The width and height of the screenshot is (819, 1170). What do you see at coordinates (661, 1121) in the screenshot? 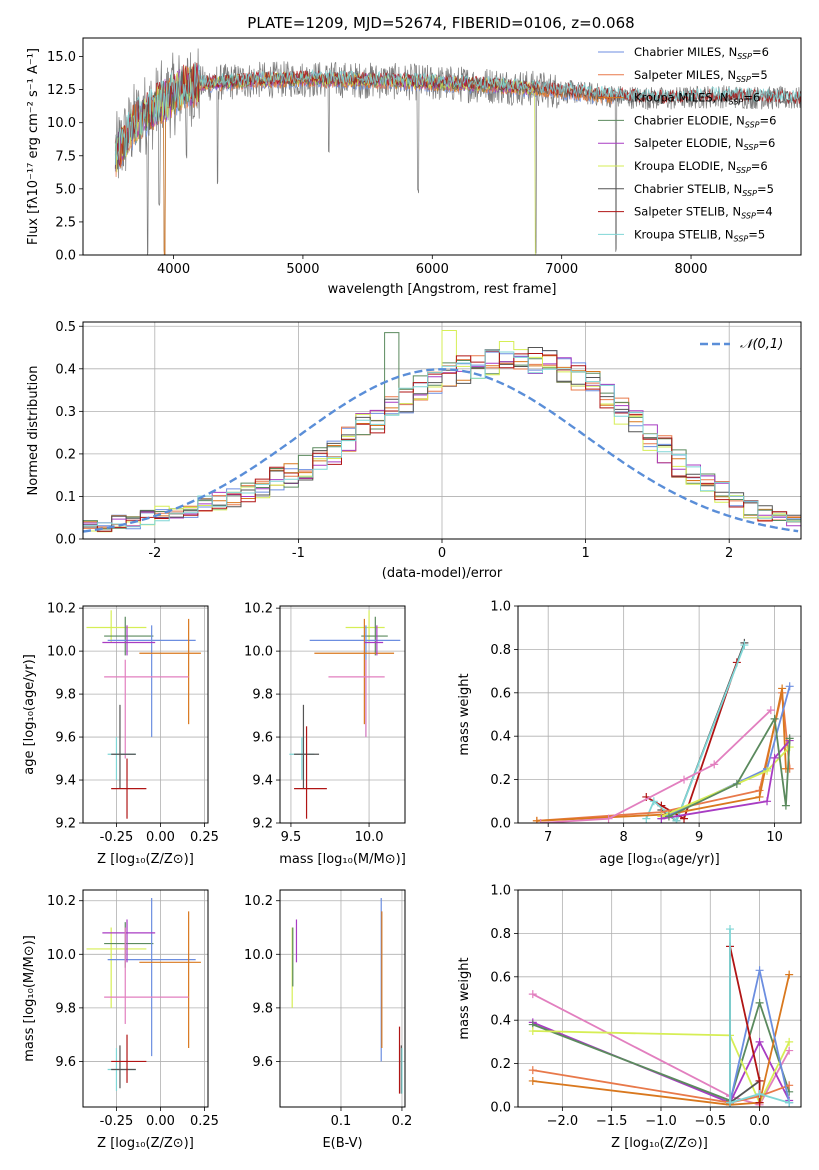
I see `weight-Z-xtick-label: −1.0` at bounding box center [661, 1121].